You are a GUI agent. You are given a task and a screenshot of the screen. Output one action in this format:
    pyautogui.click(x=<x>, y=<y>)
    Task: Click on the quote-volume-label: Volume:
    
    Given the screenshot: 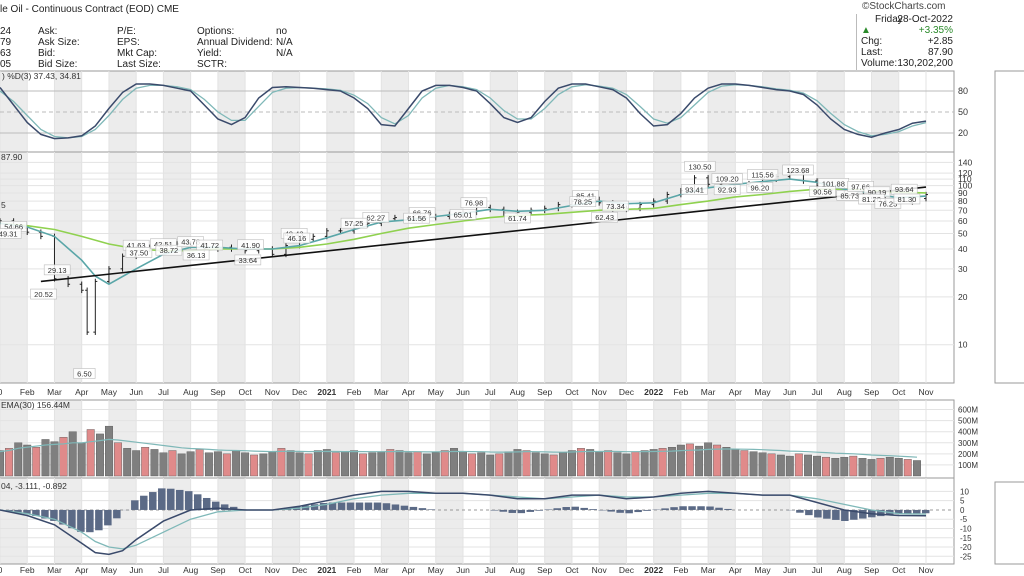 What is the action you would take?
    pyautogui.click(x=879, y=63)
    